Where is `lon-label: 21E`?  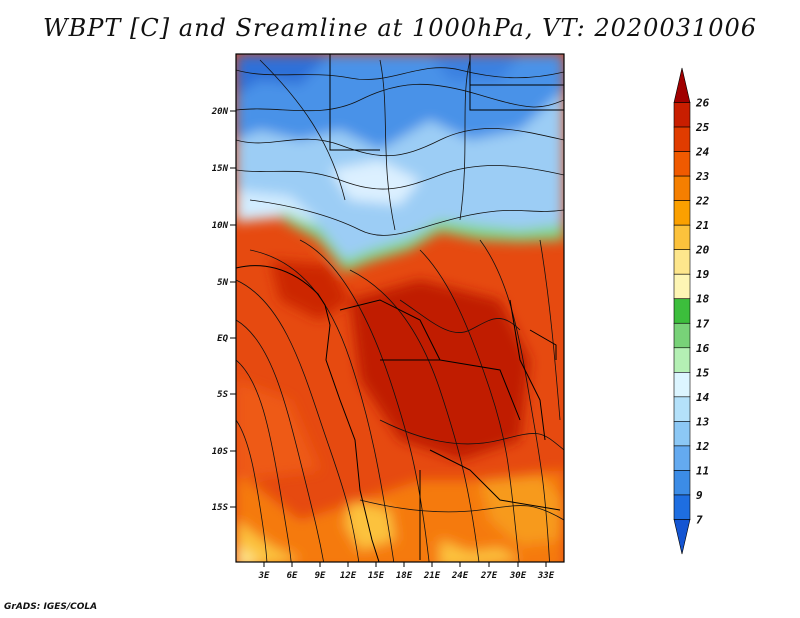 lon-label: 21E is located at coordinates (432, 576).